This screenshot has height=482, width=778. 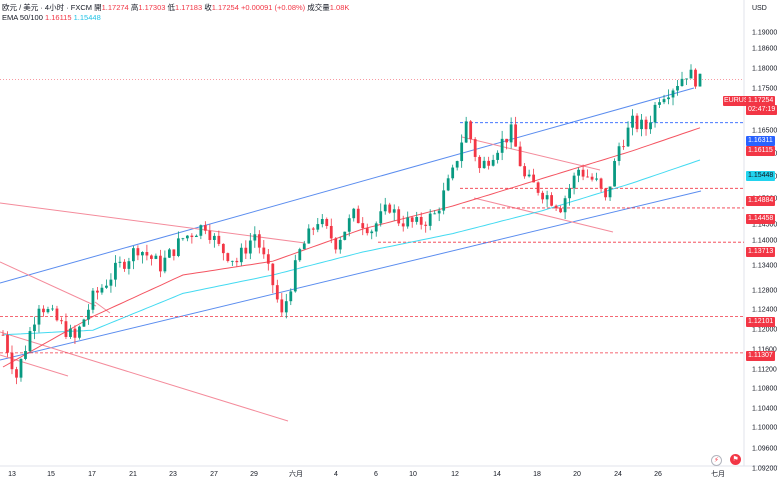 I want to click on y-tick-label: 1.10400, so click(x=764, y=409).